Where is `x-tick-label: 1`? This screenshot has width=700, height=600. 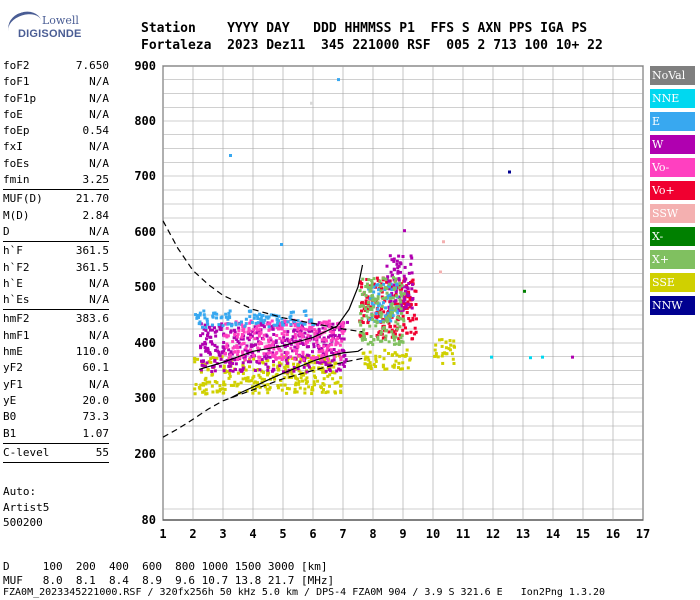 x-tick-label: 1 is located at coordinates (162, 534).